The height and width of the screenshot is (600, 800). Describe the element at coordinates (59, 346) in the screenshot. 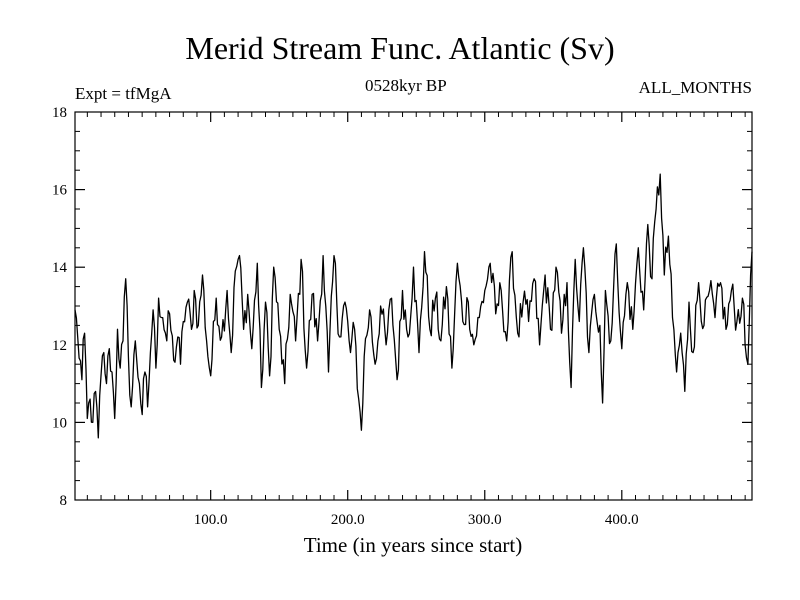

I see `y-tick-label: 12` at that location.